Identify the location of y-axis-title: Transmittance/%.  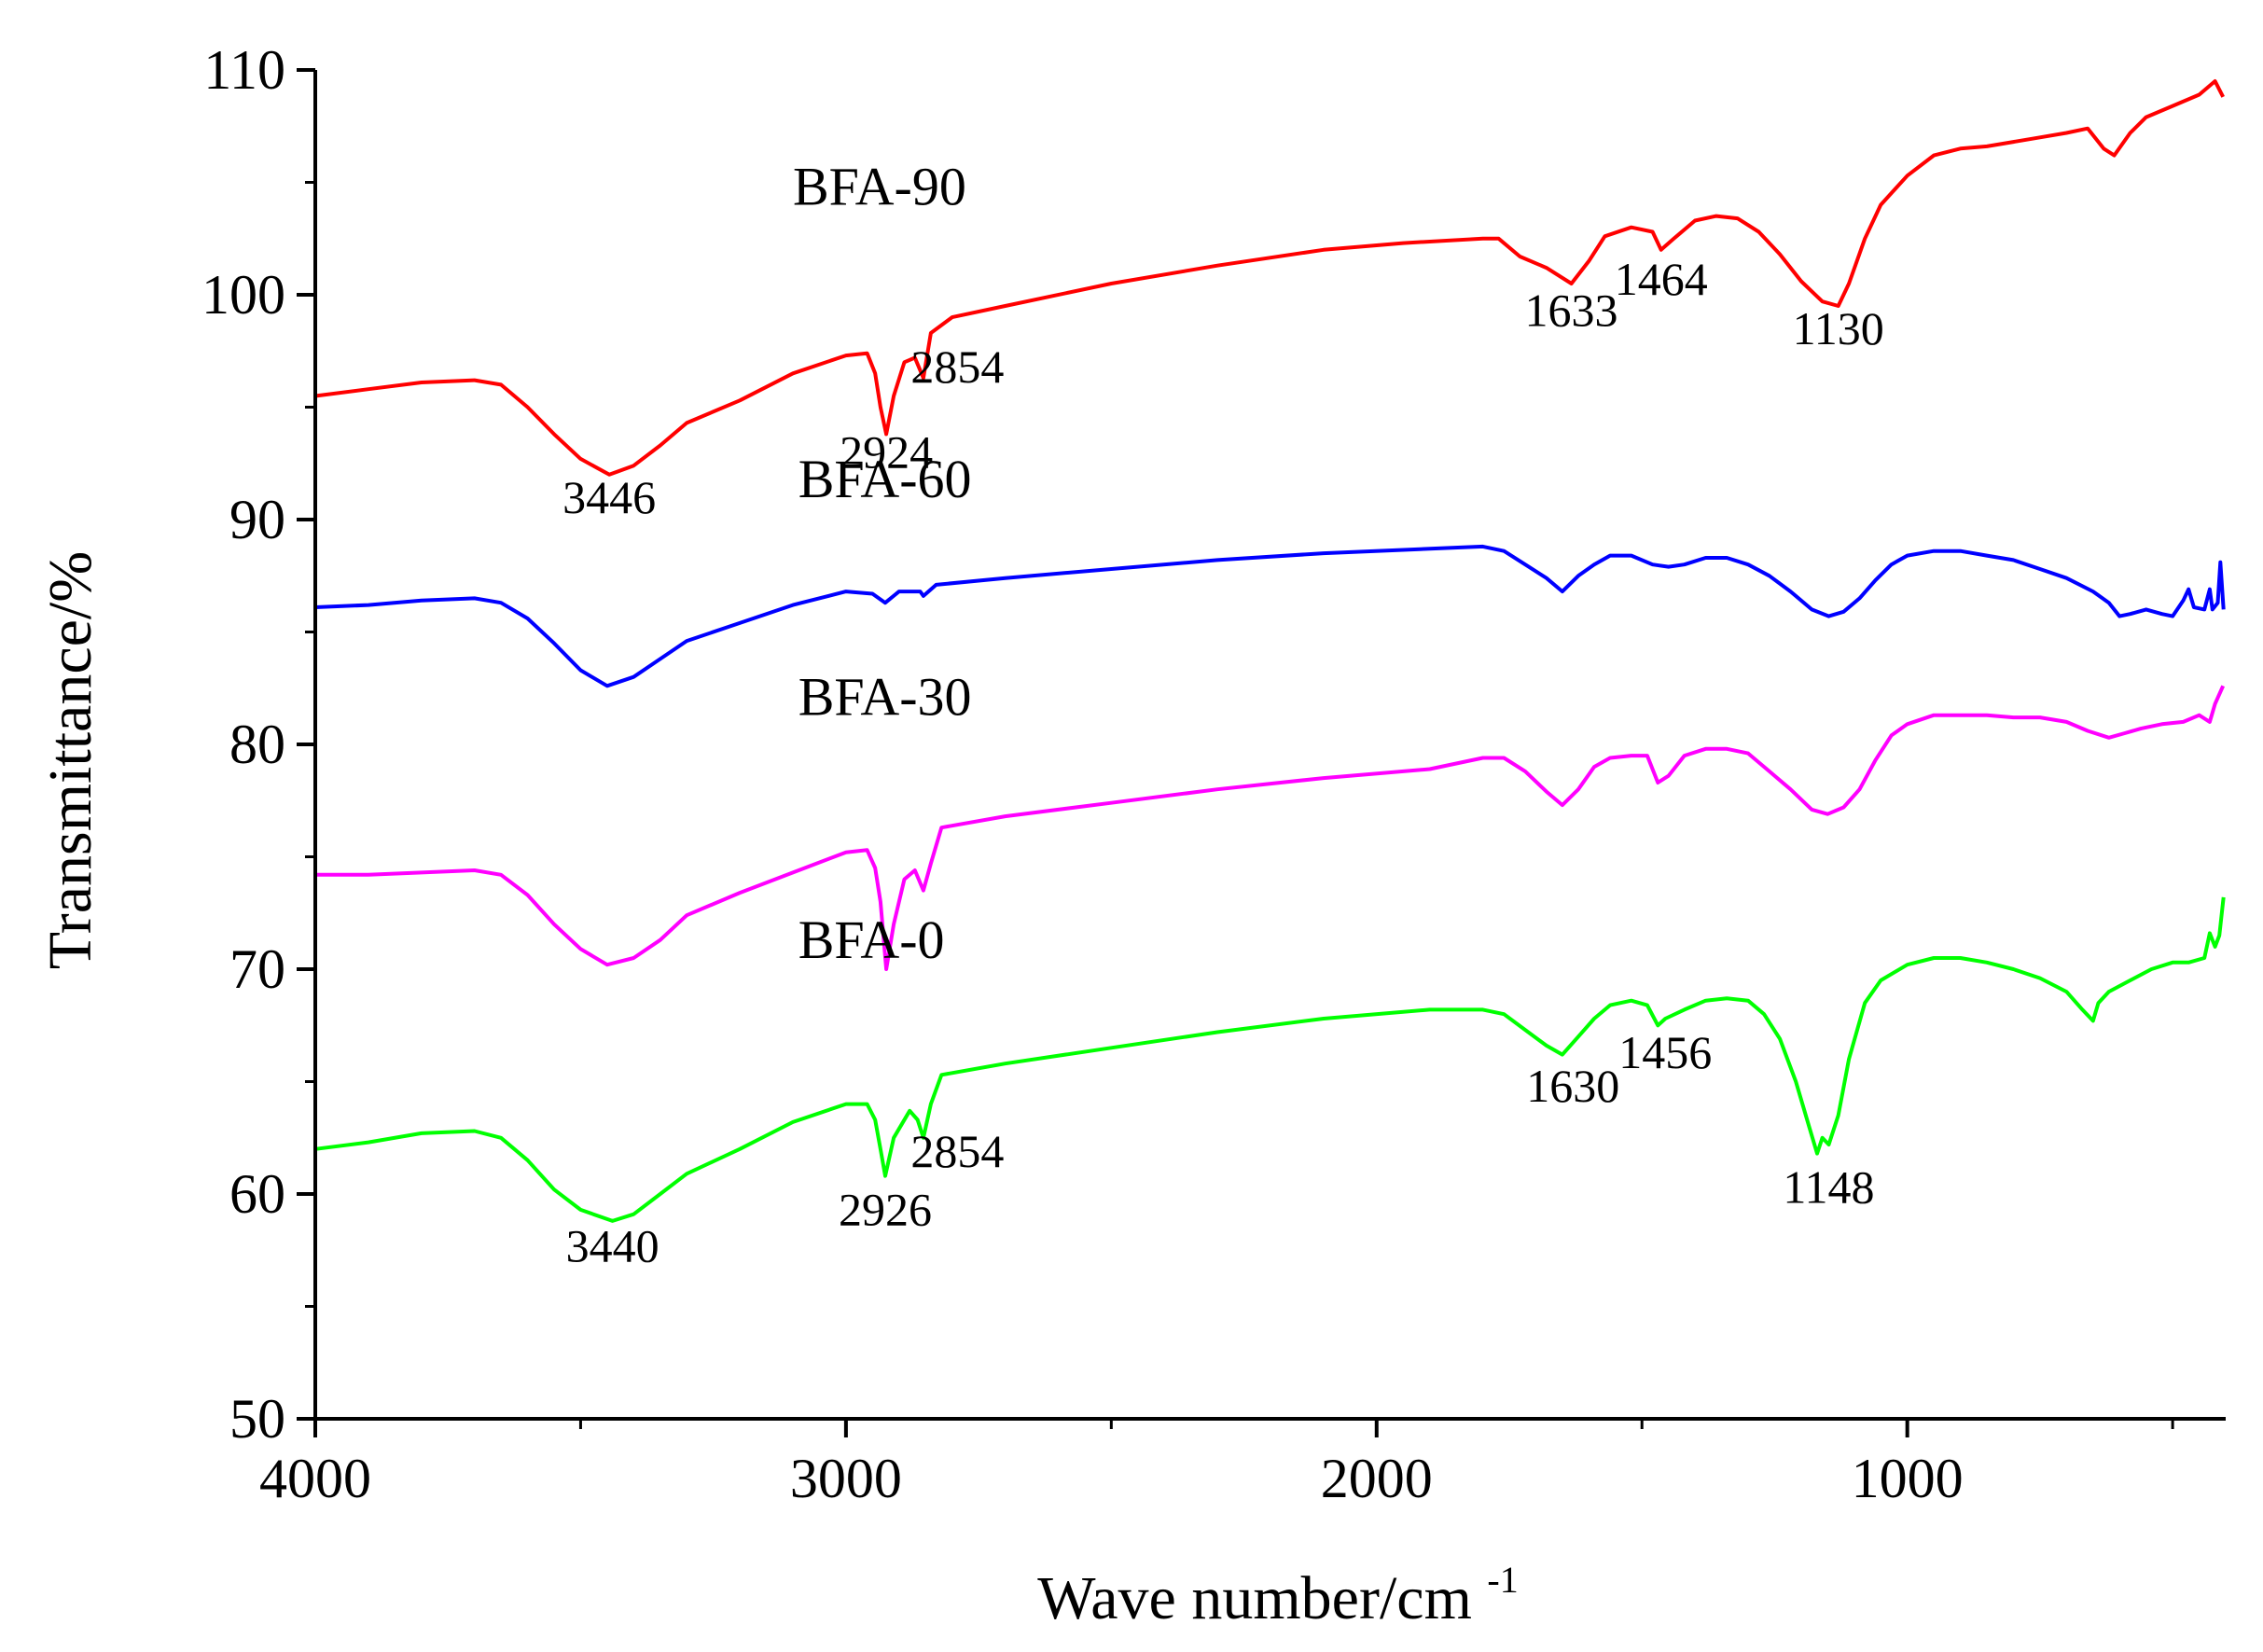
(70, 761).